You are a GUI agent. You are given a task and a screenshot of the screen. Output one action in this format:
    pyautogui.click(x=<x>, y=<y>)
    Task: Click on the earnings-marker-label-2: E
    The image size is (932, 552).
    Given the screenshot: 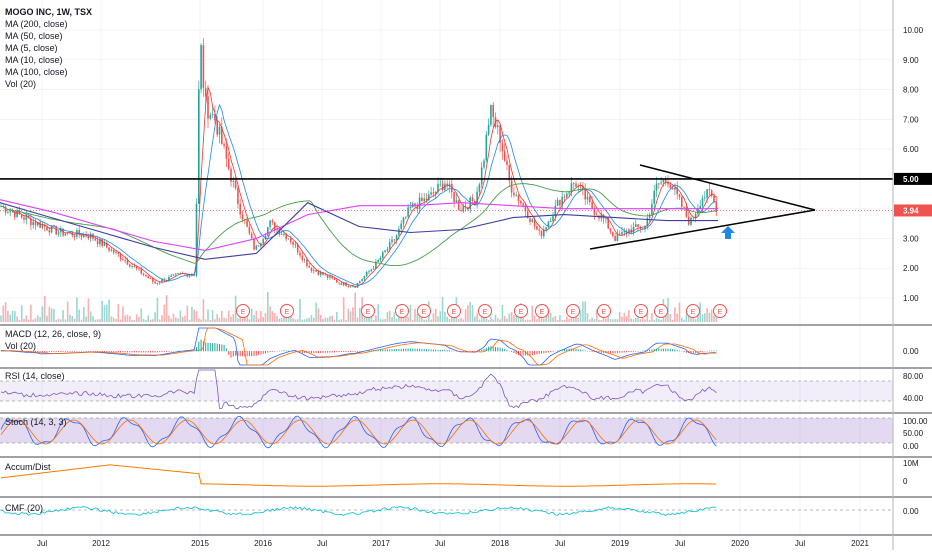 What is the action you would take?
    pyautogui.click(x=368, y=312)
    